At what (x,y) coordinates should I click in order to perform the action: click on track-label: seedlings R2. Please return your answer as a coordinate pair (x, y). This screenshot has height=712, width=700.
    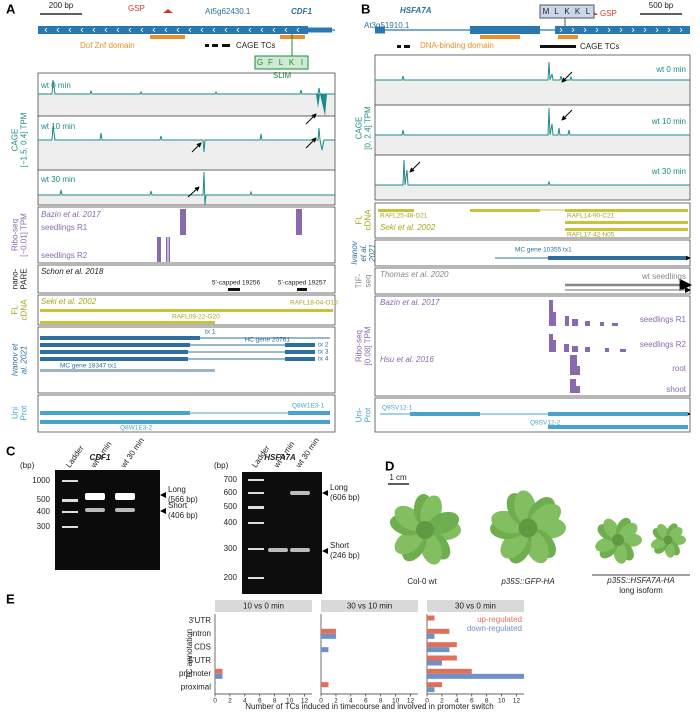
    Looking at the image, I should click on (663, 344).